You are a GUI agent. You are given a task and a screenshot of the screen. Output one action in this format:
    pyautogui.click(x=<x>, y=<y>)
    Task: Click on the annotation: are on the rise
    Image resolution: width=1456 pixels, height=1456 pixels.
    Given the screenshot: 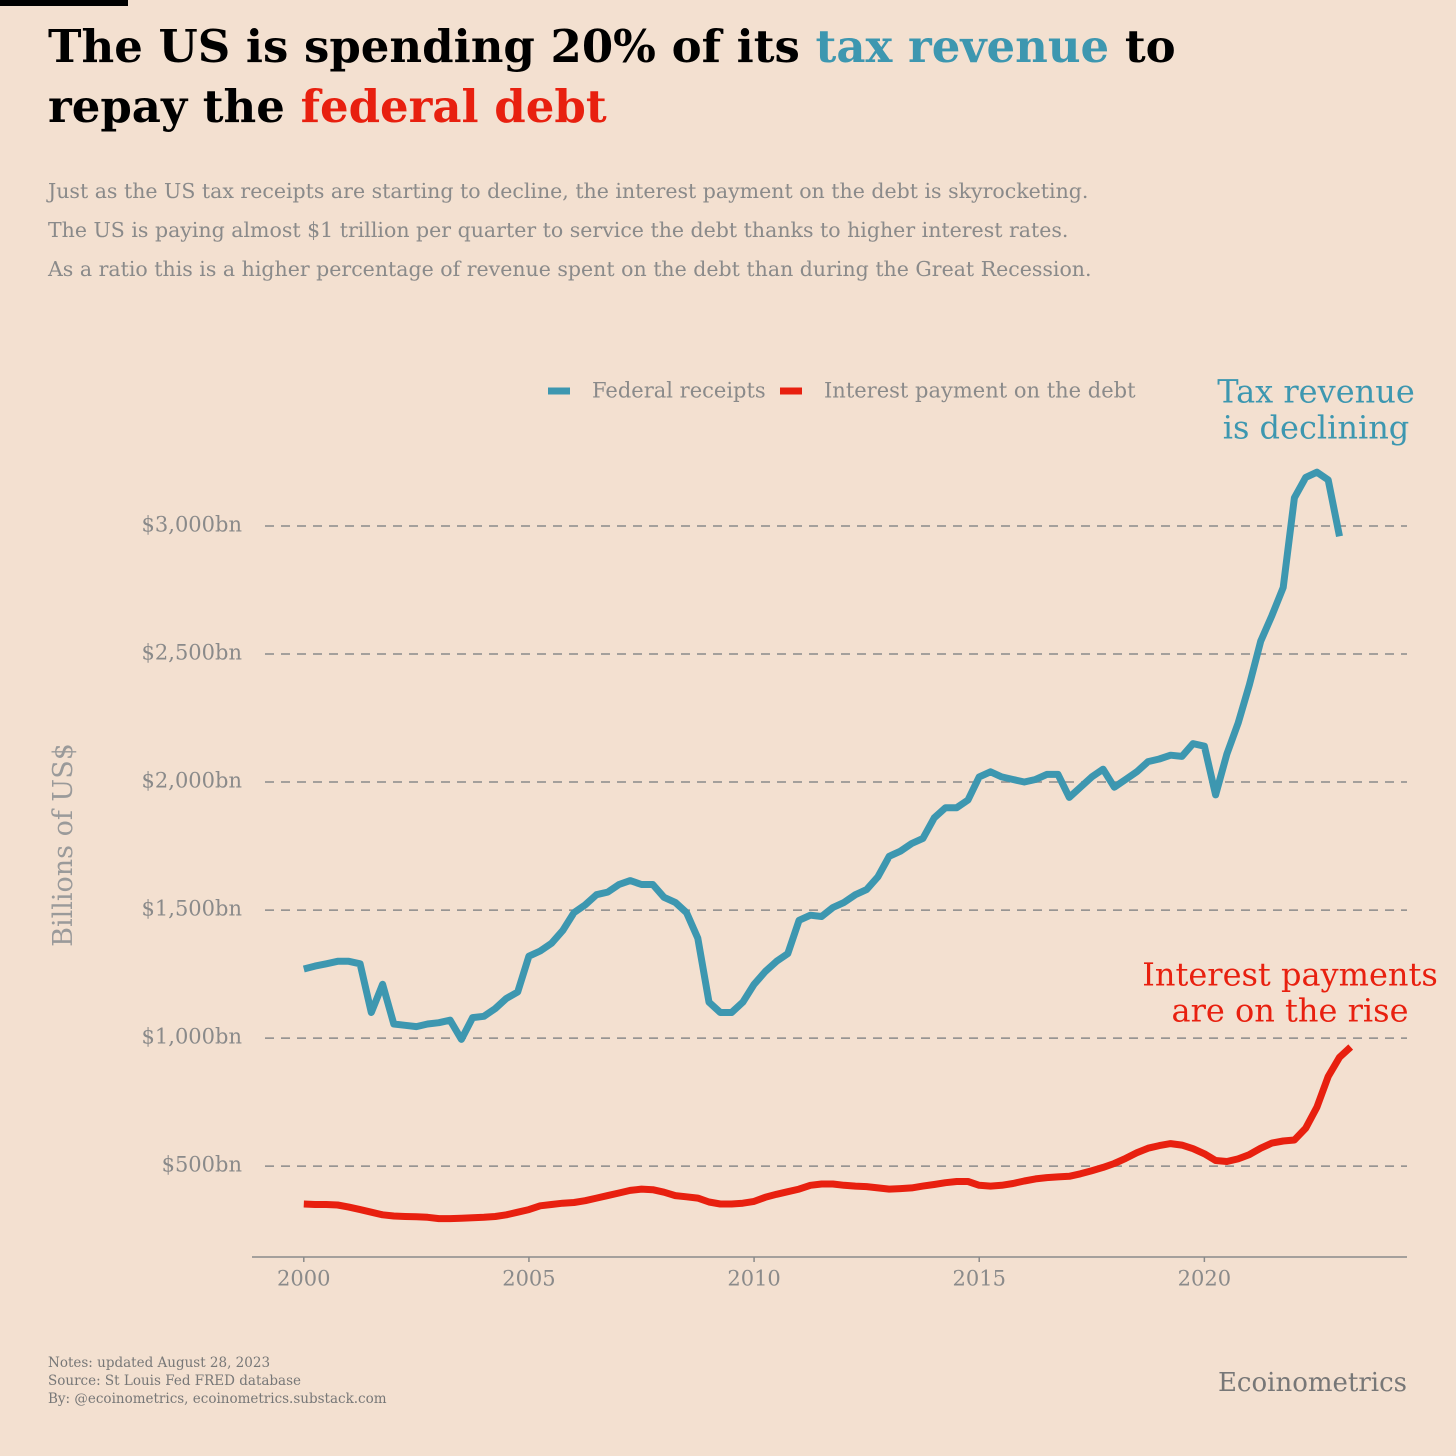 What is the action you would take?
    pyautogui.click(x=1290, y=1011)
    